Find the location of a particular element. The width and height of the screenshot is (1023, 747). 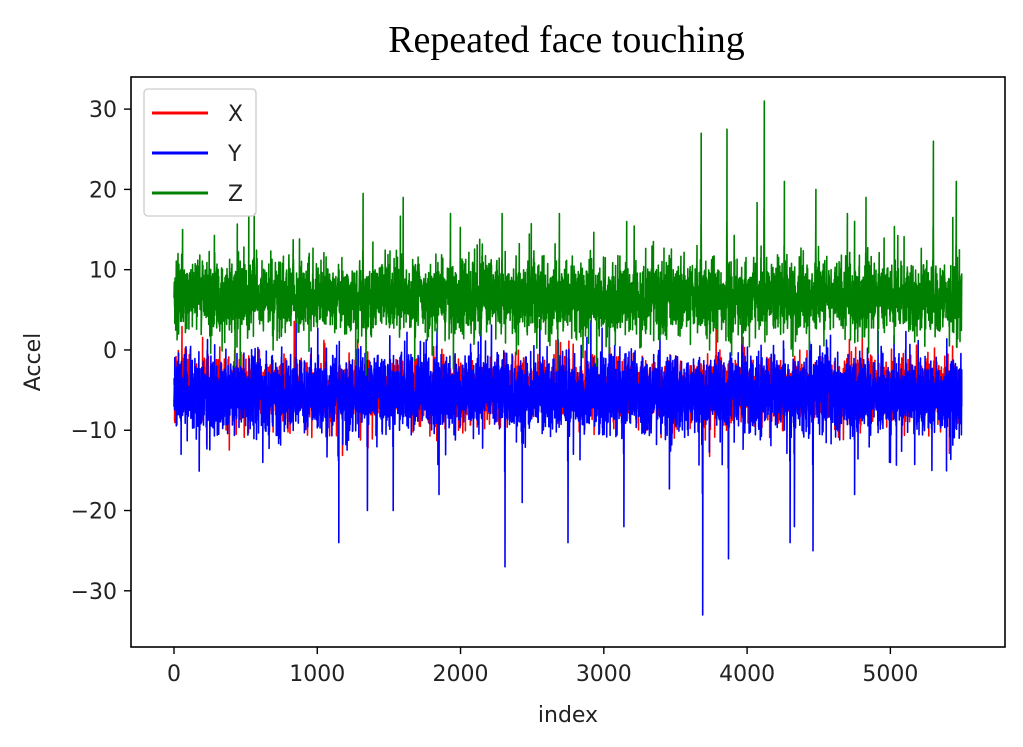

x-axis: 0 1000 2000 3000 4000 5000 is located at coordinates (542, 667).